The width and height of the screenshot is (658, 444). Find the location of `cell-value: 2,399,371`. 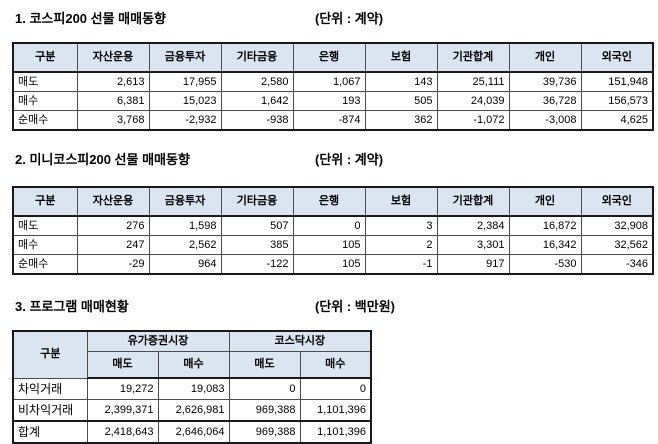

cell-value: 2,399,371 is located at coordinates (122, 410).